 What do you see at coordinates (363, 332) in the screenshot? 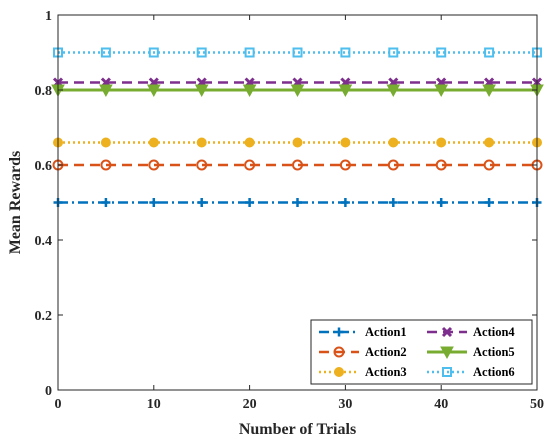
I see `legend-item-action1: Action1` at bounding box center [363, 332].